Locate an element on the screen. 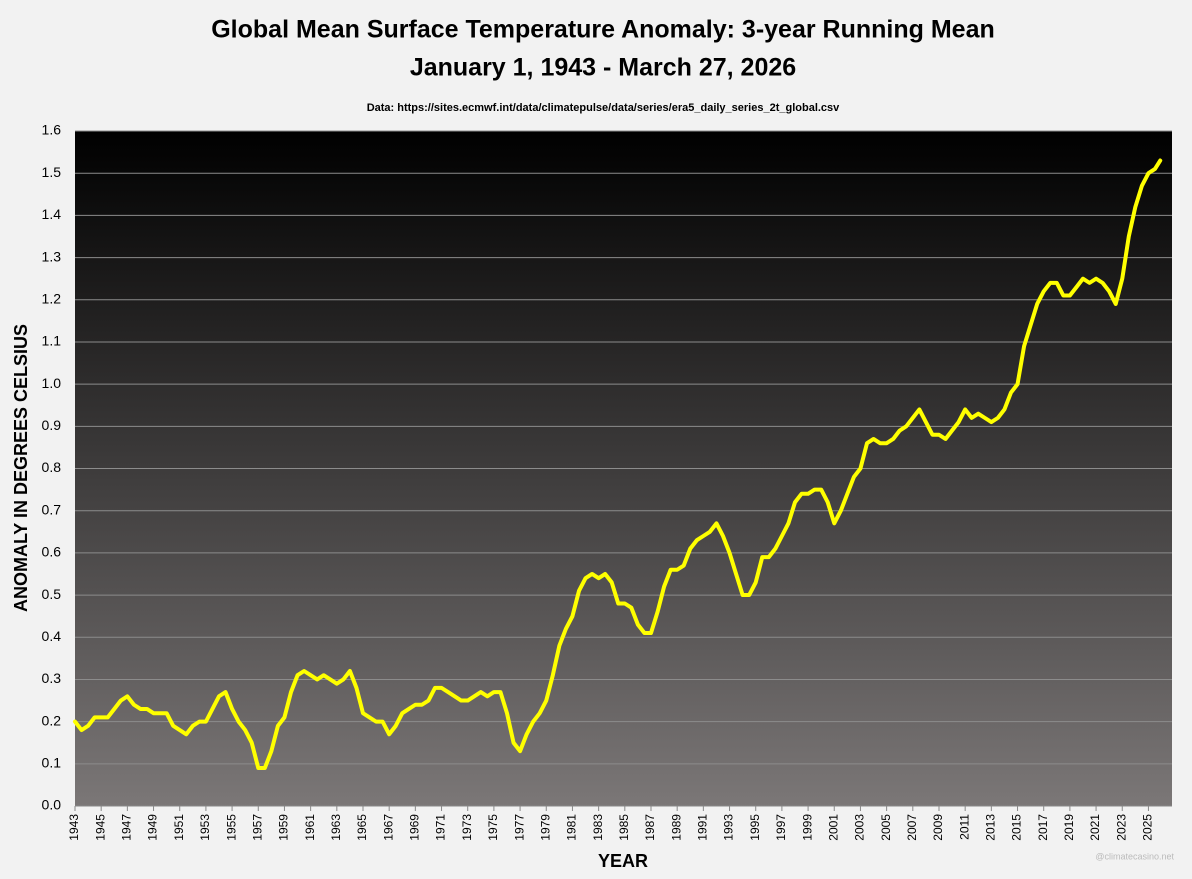 This screenshot has height=879, width=1192. x-tick-label: 2023 is located at coordinates (1121, 827).